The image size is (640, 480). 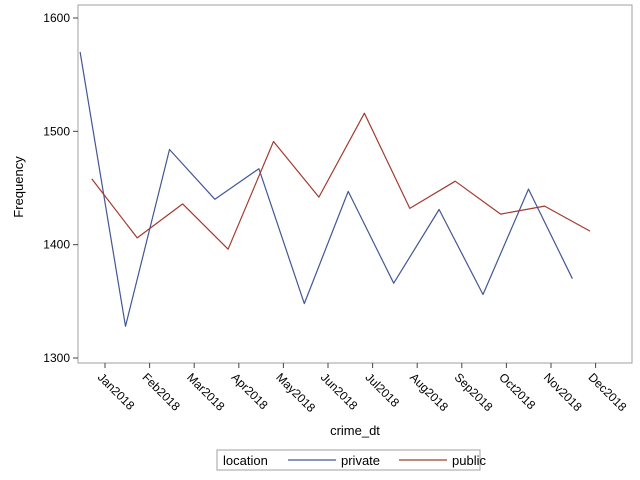 What do you see at coordinates (245, 460) in the screenshot?
I see `legend-title: location` at bounding box center [245, 460].